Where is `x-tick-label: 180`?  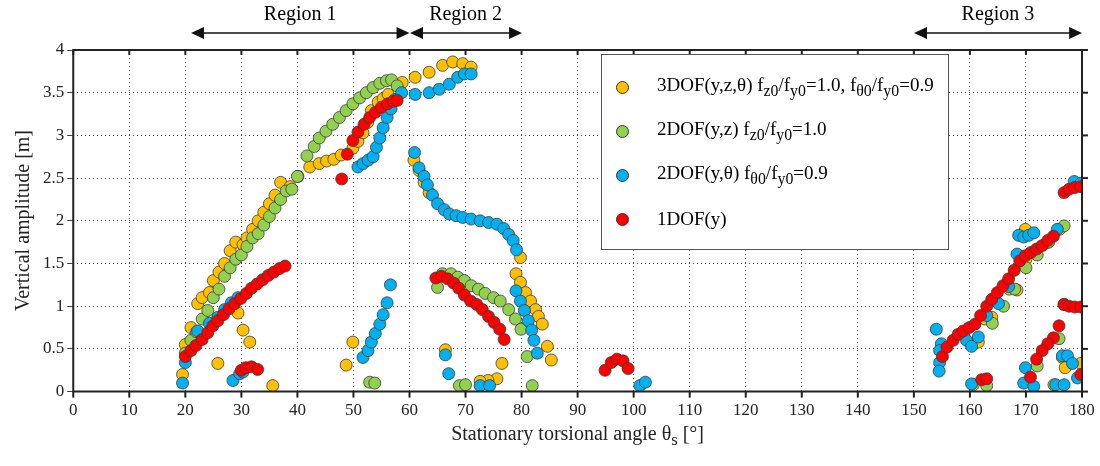 x-tick-label: 180 is located at coordinates (1082, 410).